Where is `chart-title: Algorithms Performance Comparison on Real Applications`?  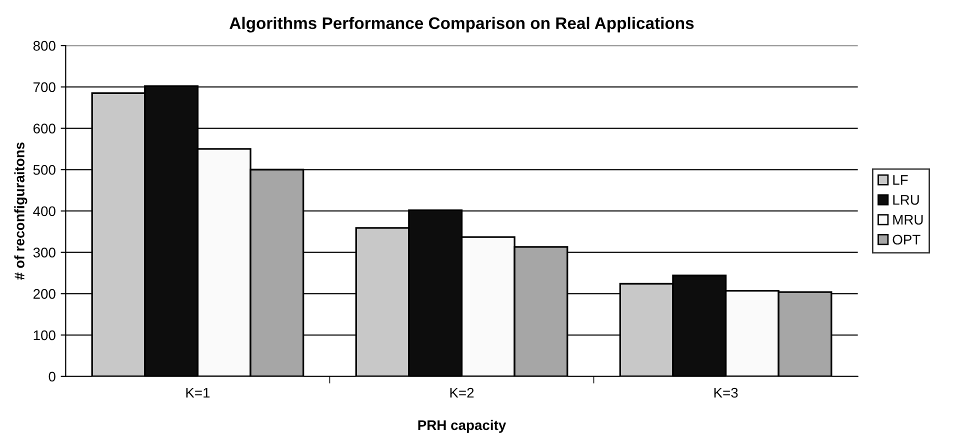 chart-title: Algorithms Performance Comparison on Real Applications is located at coordinates (462, 24).